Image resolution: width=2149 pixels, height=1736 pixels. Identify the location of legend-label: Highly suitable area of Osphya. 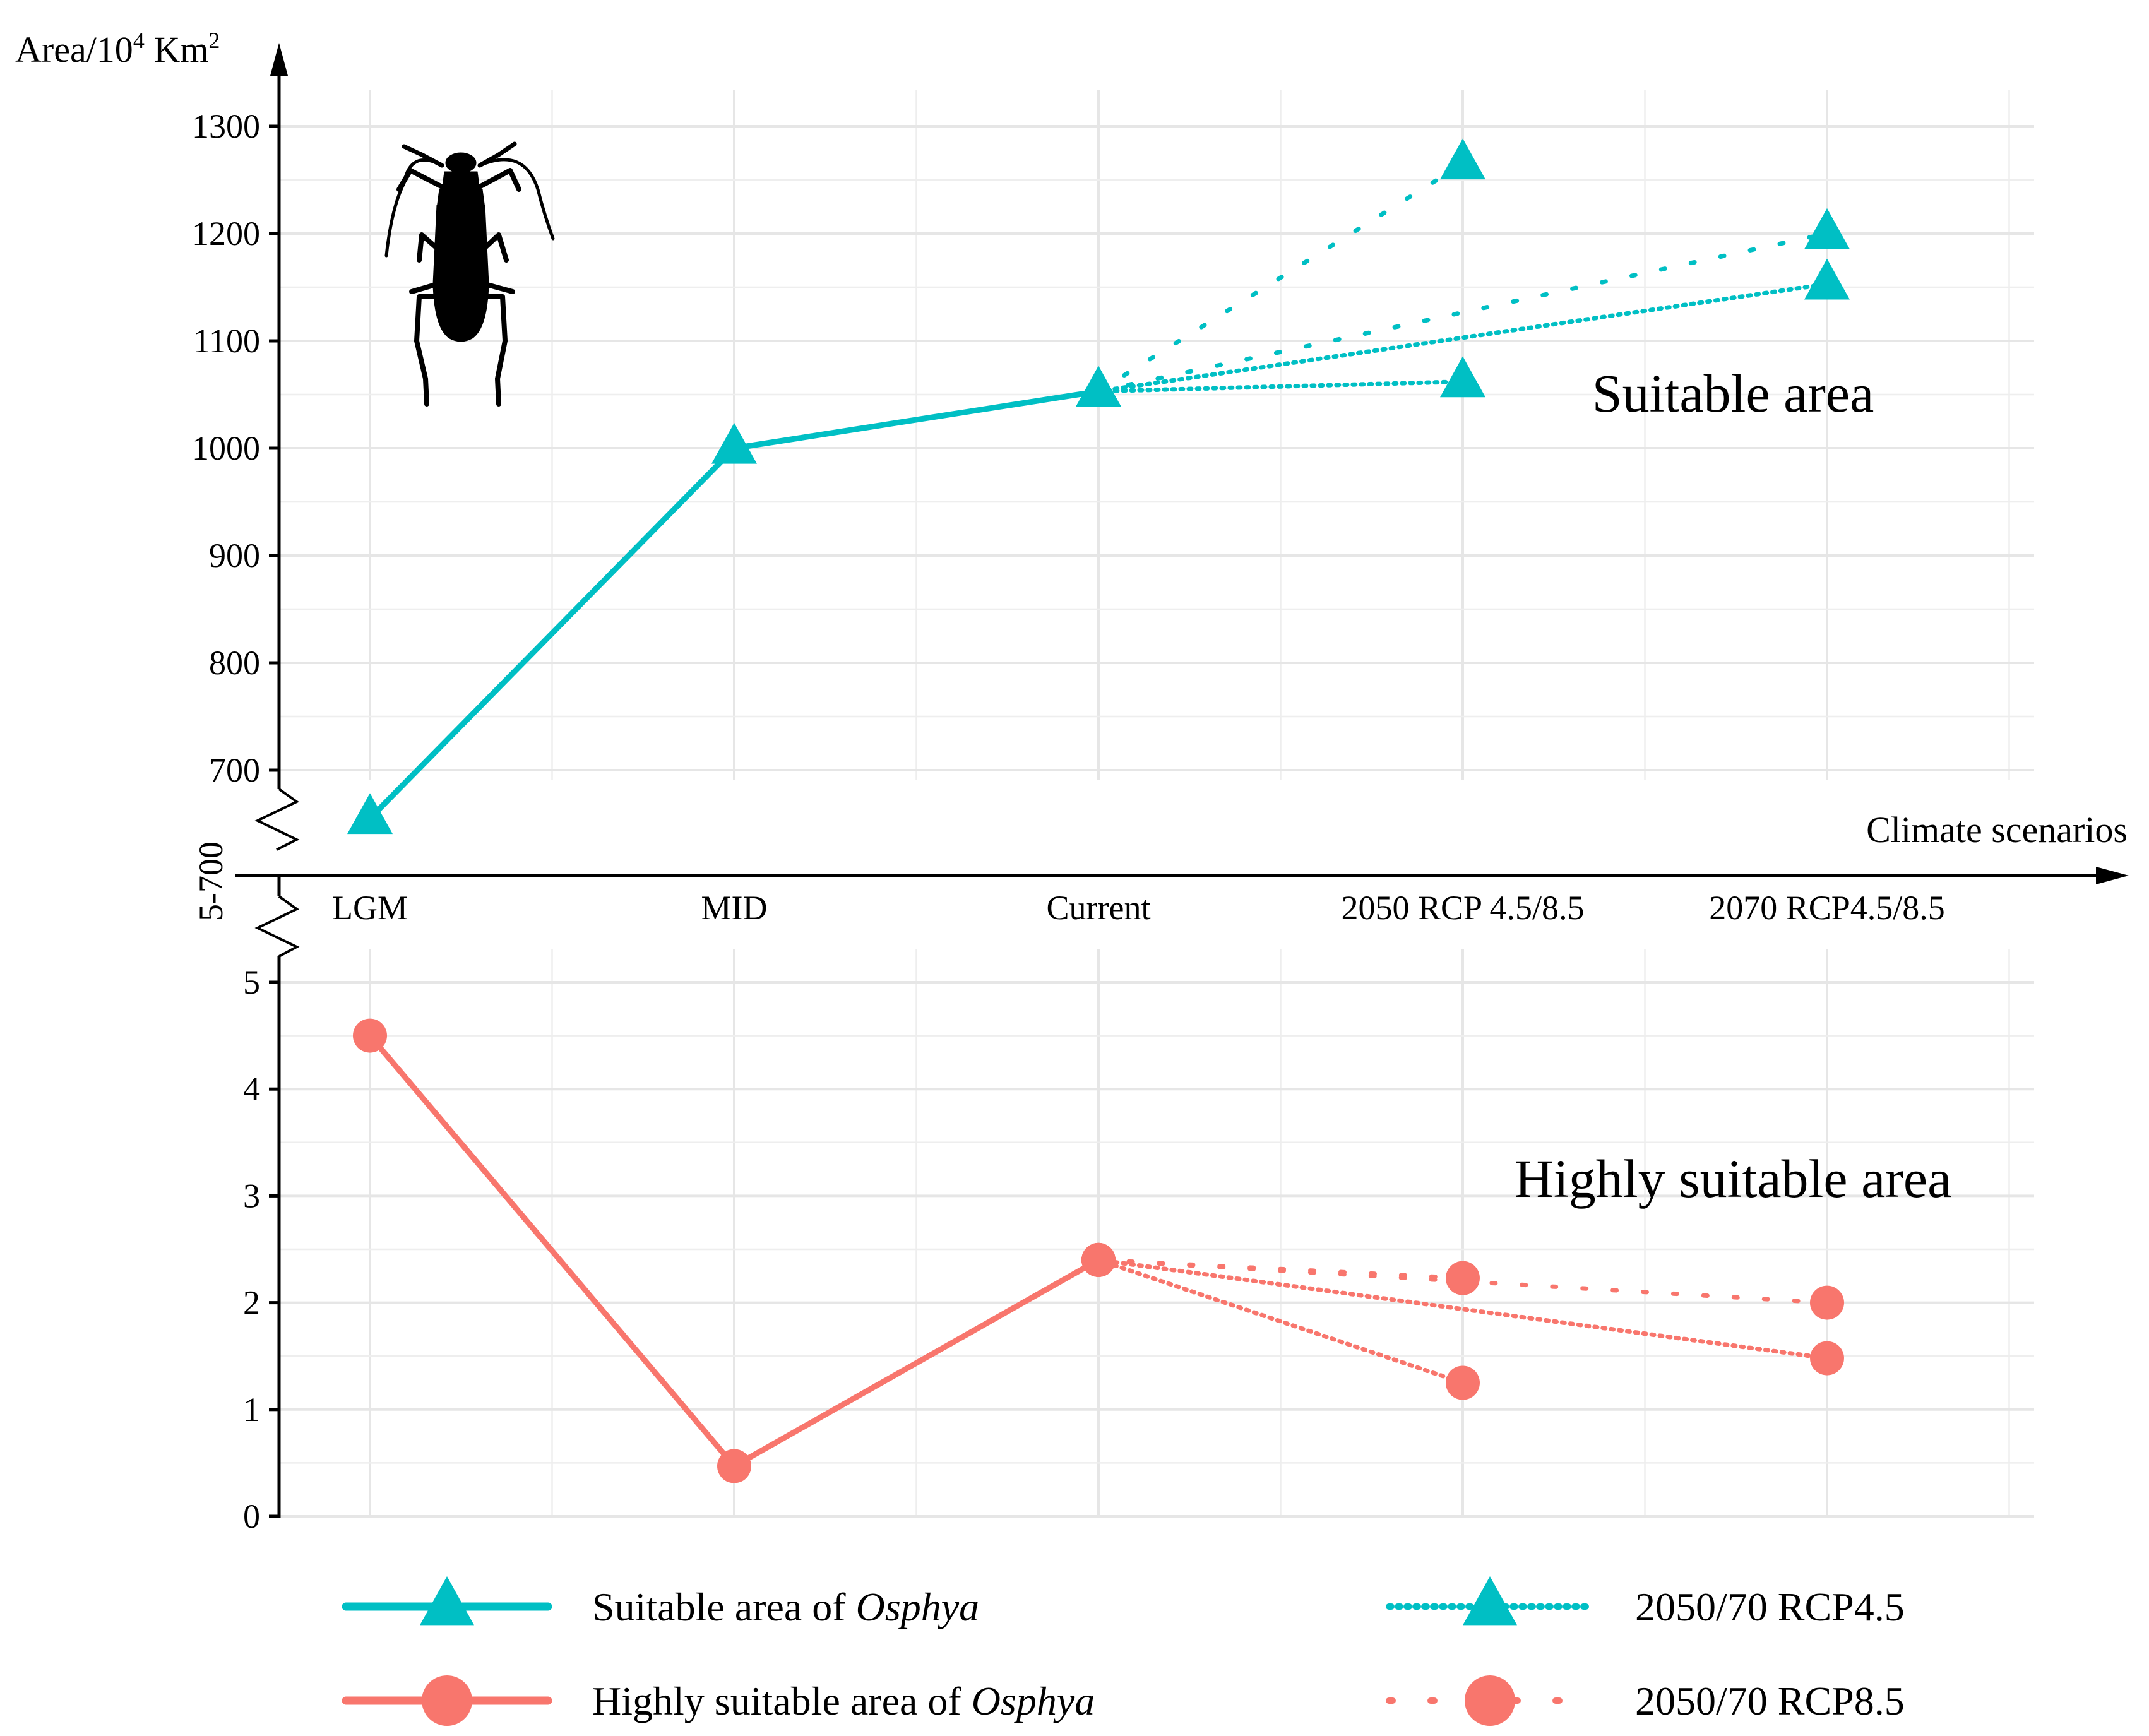
(843, 1701).